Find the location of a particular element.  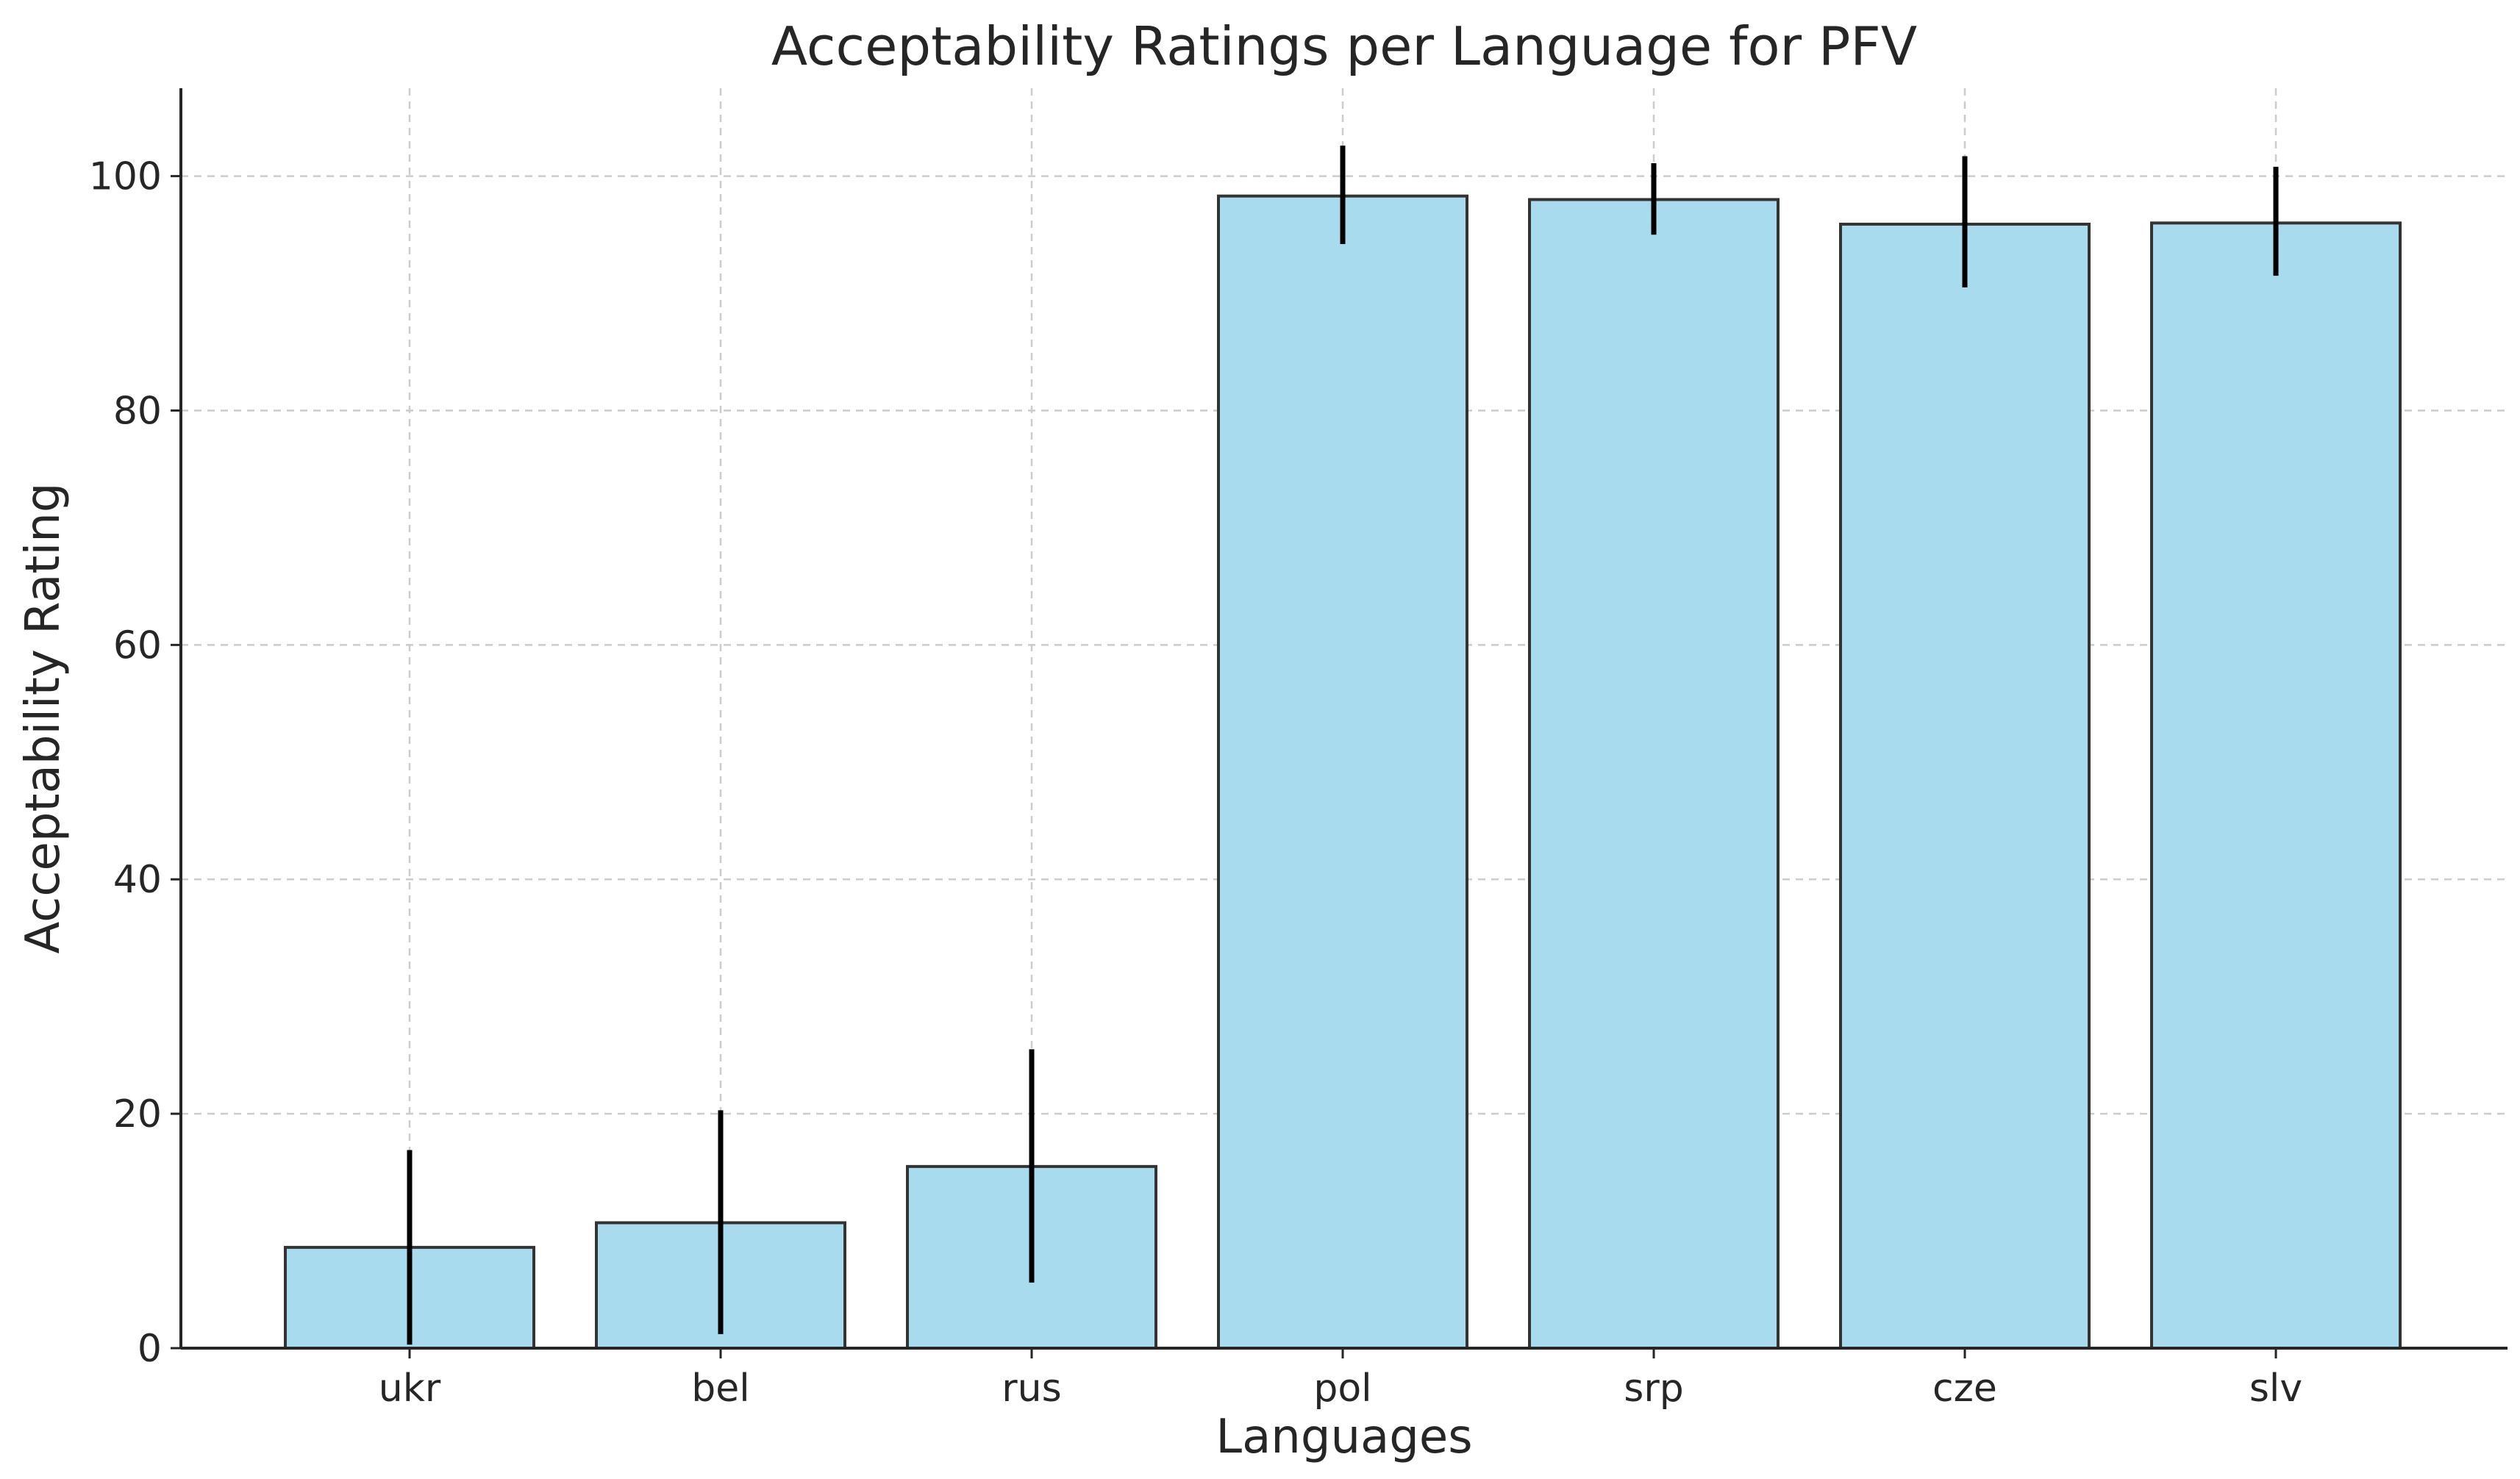

bar-pol is located at coordinates (1342, 772).